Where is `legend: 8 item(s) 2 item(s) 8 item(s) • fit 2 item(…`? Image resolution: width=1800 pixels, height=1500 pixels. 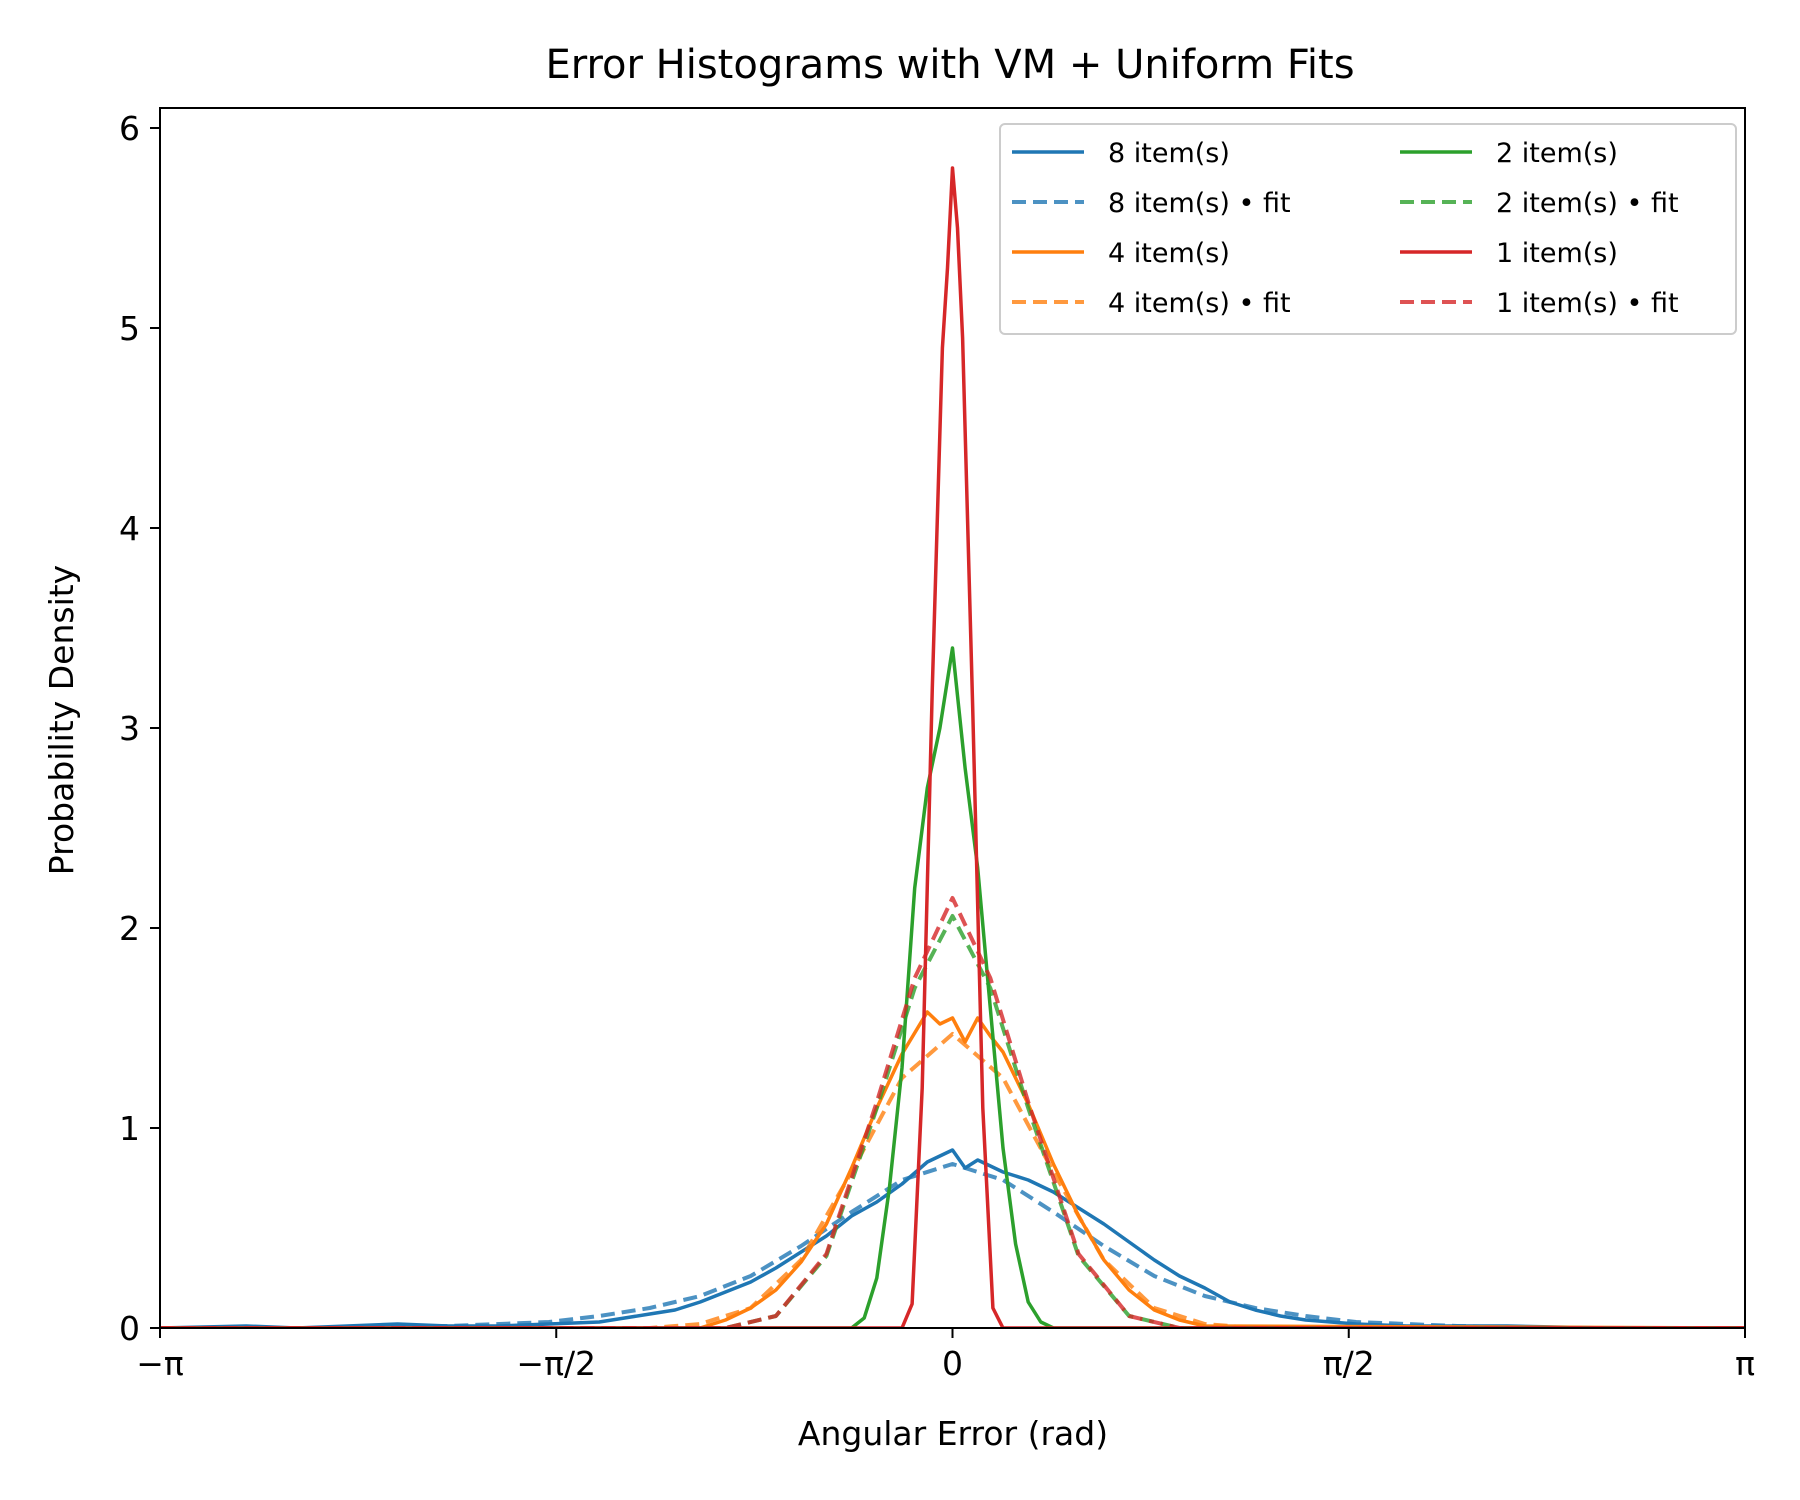 legend: 8 item(s) 2 item(s) 8 item(s) • fit 2 item(… is located at coordinates (1368, 229).